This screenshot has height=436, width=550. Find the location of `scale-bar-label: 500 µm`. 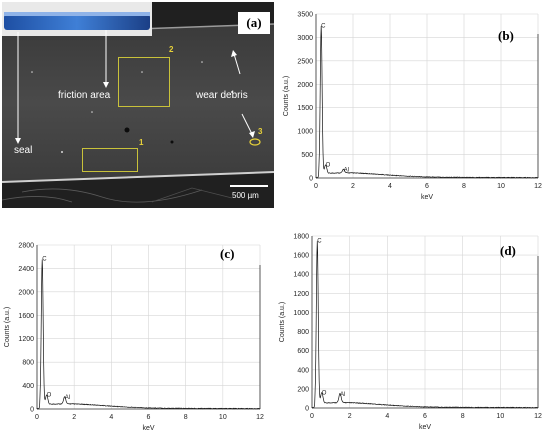

scale-bar-label: 500 µm is located at coordinates (245, 195).